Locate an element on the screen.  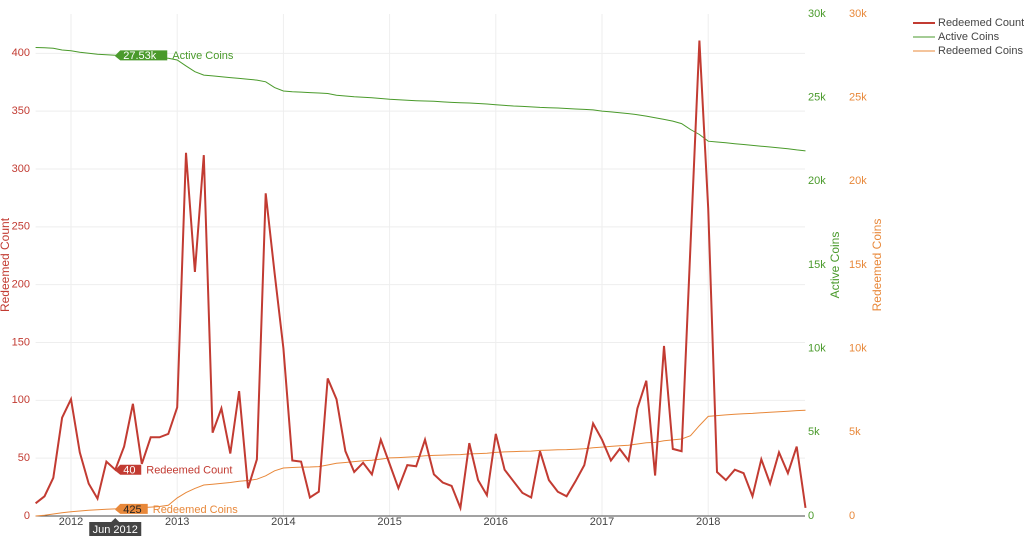
x-tick-label: 2015 is located at coordinates (389, 522).